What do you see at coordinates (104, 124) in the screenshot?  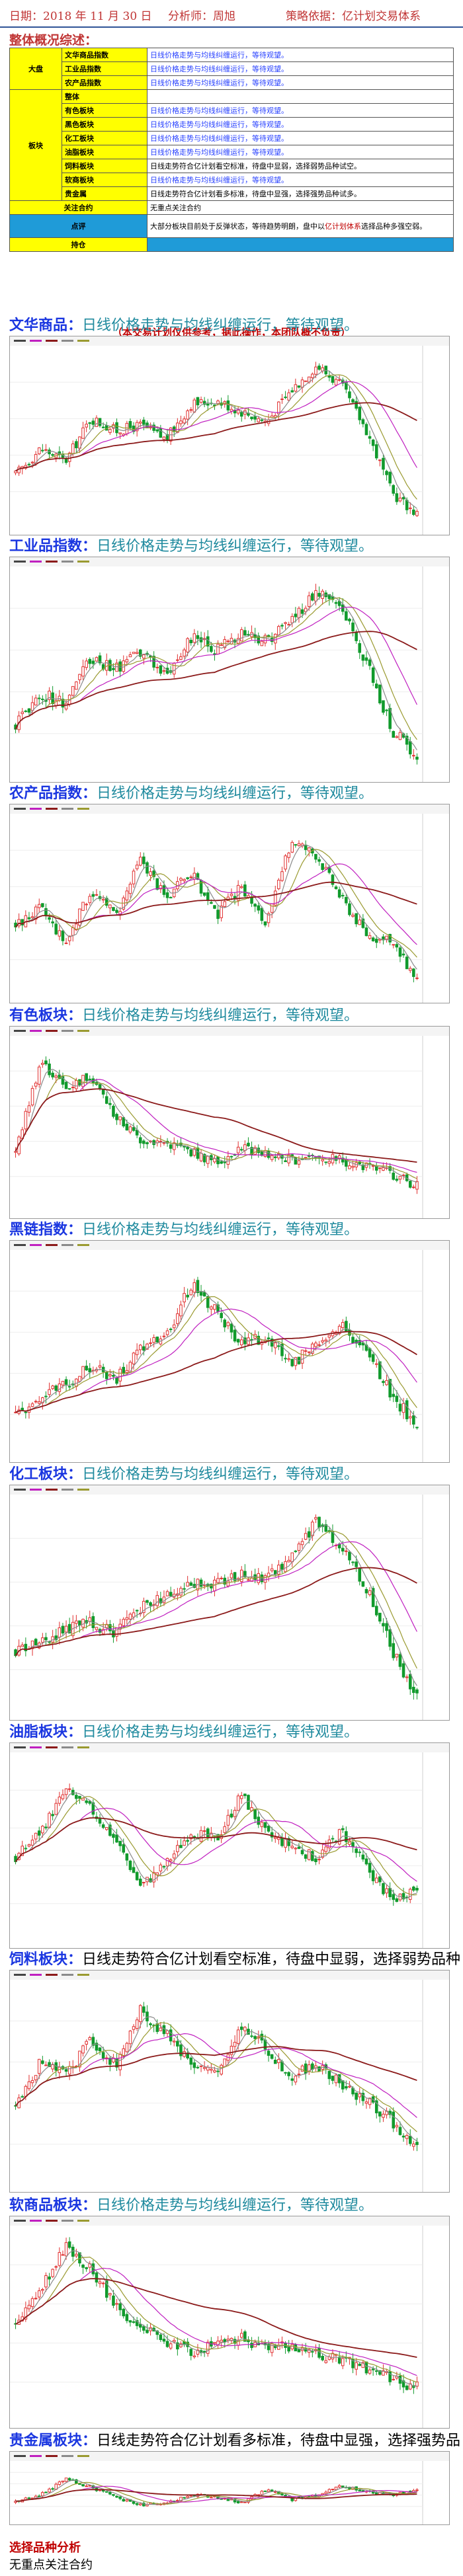 I see `sector-name: 黑色板块` at bounding box center [104, 124].